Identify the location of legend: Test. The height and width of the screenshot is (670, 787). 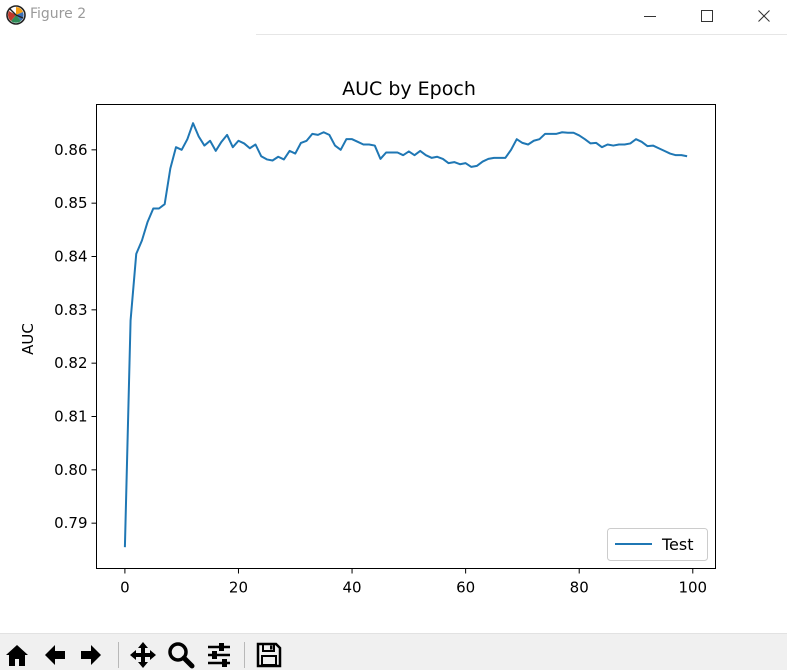
(657, 544).